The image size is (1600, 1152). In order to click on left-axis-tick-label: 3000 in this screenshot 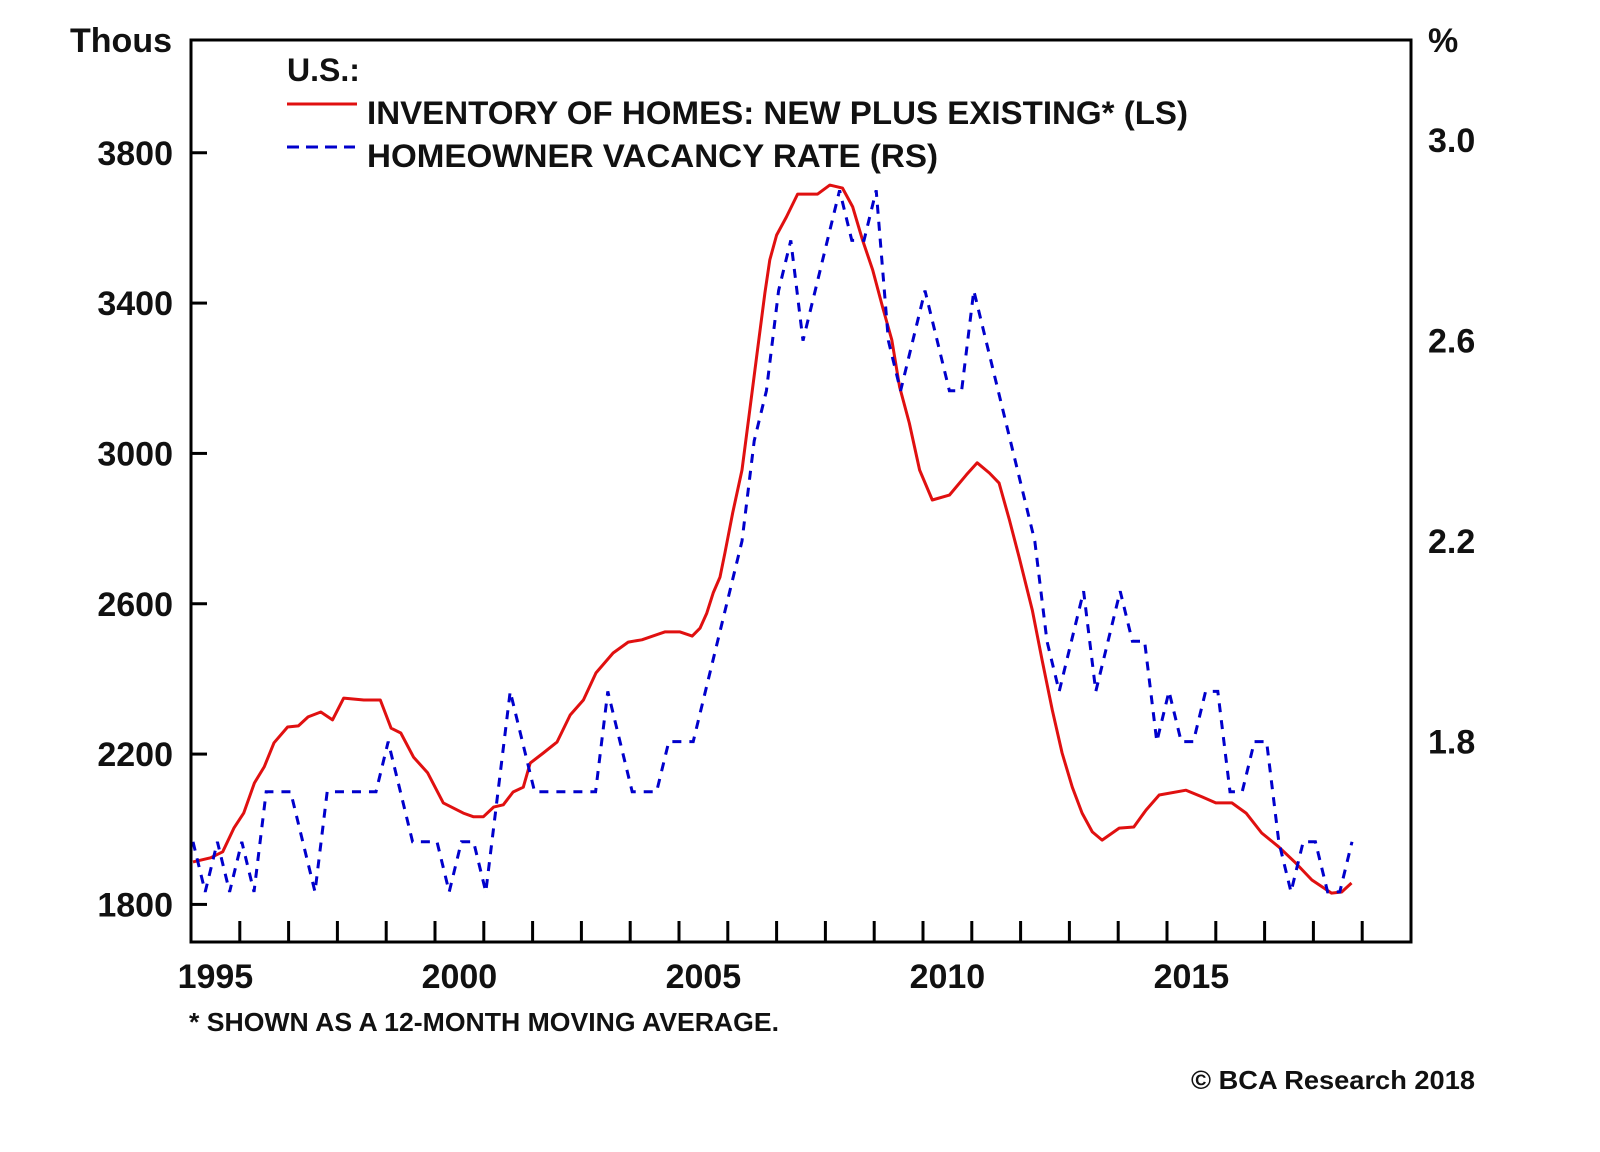, I will do `click(135, 454)`.